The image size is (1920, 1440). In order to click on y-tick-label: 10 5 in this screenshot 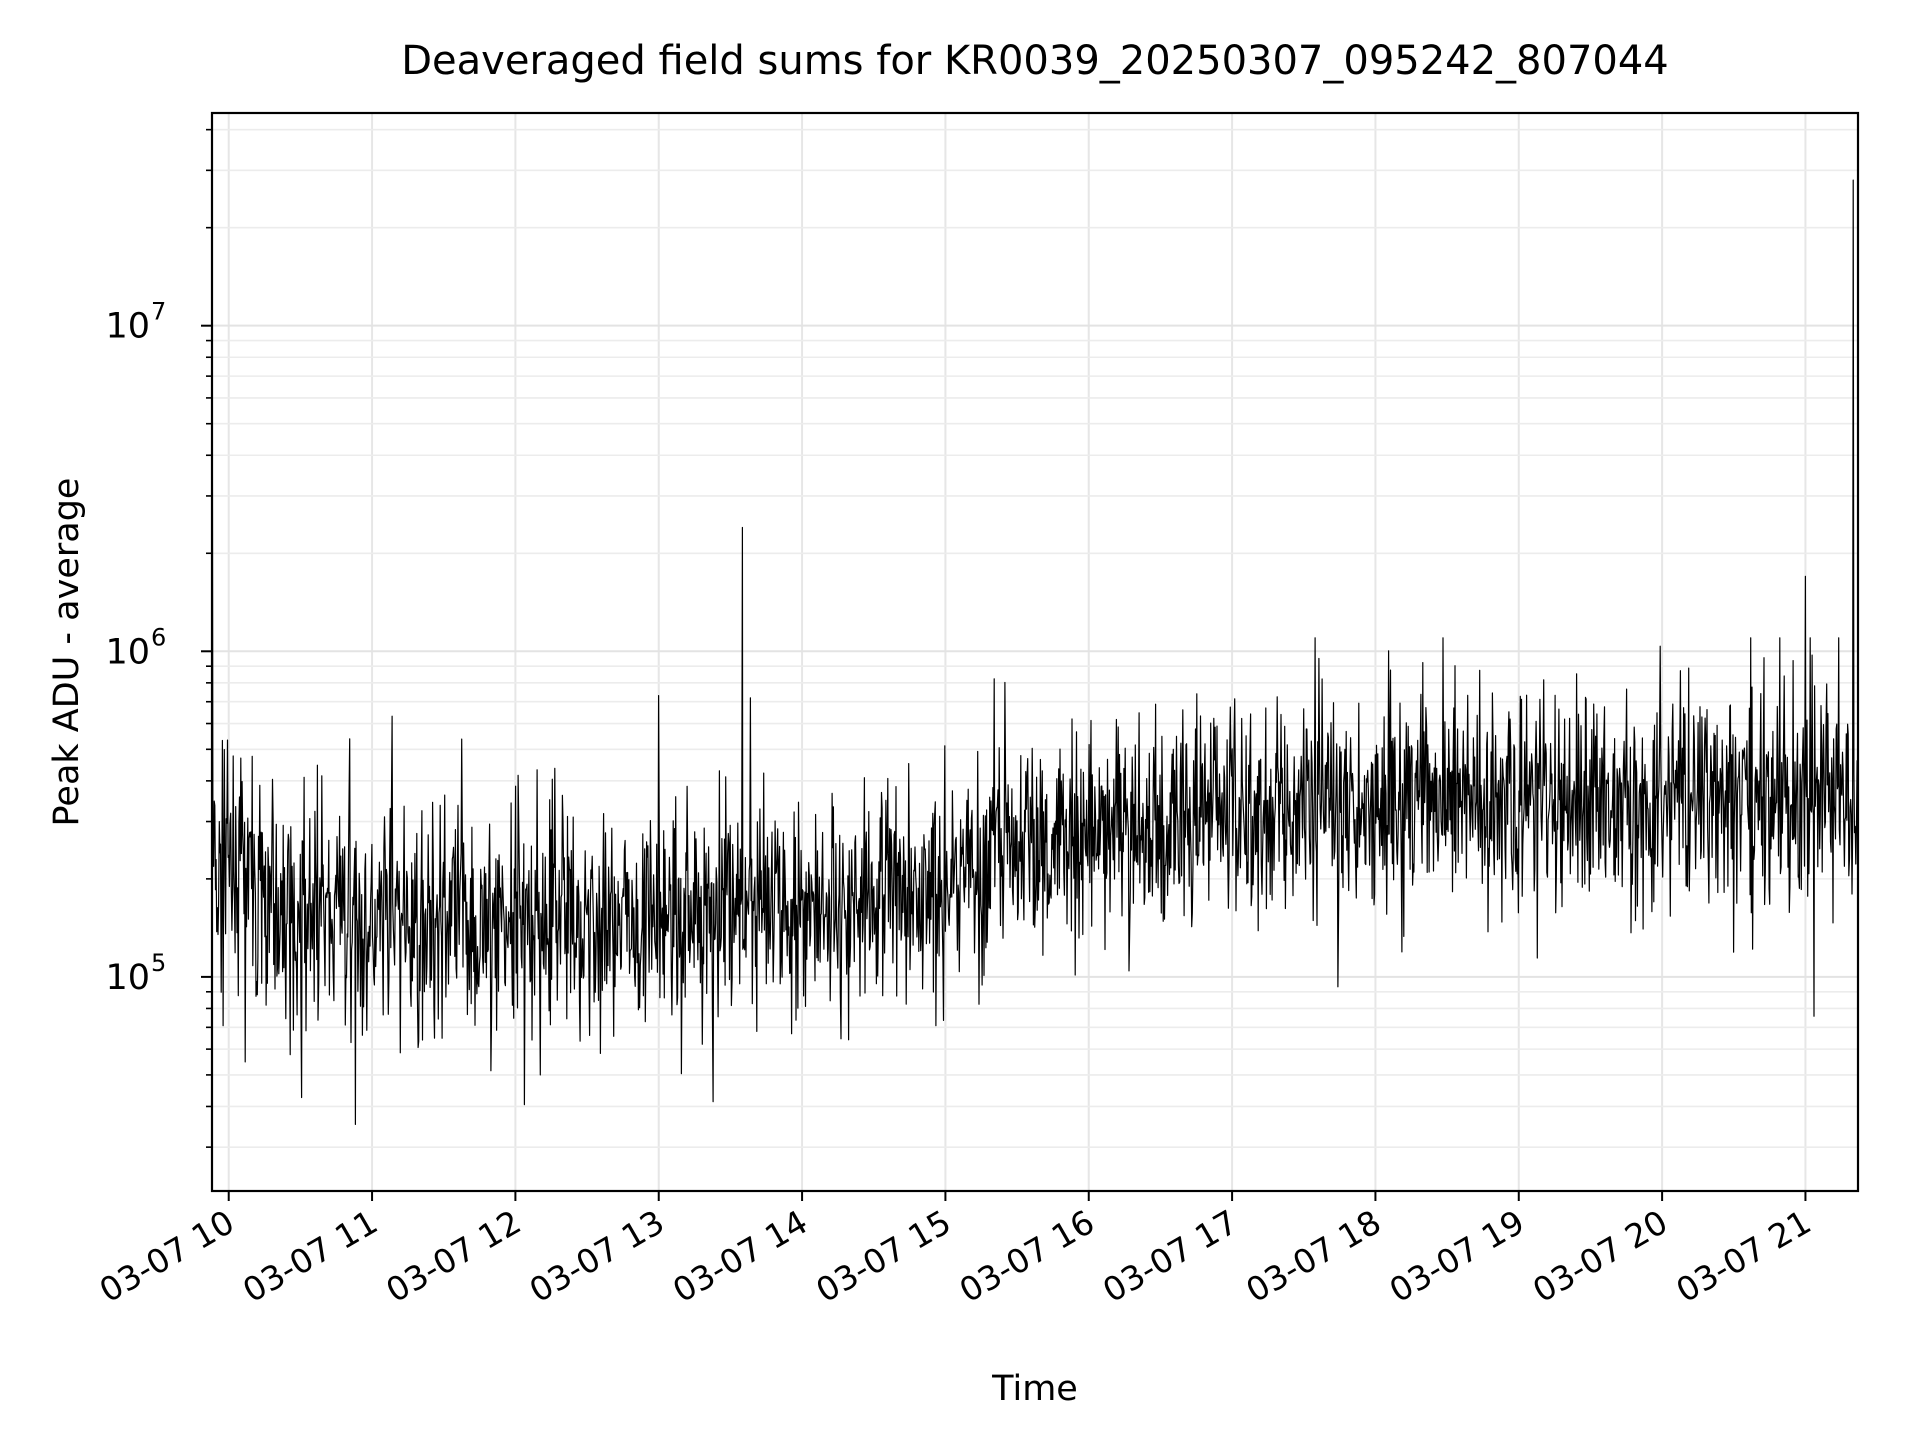, I will do `click(135, 973)`.